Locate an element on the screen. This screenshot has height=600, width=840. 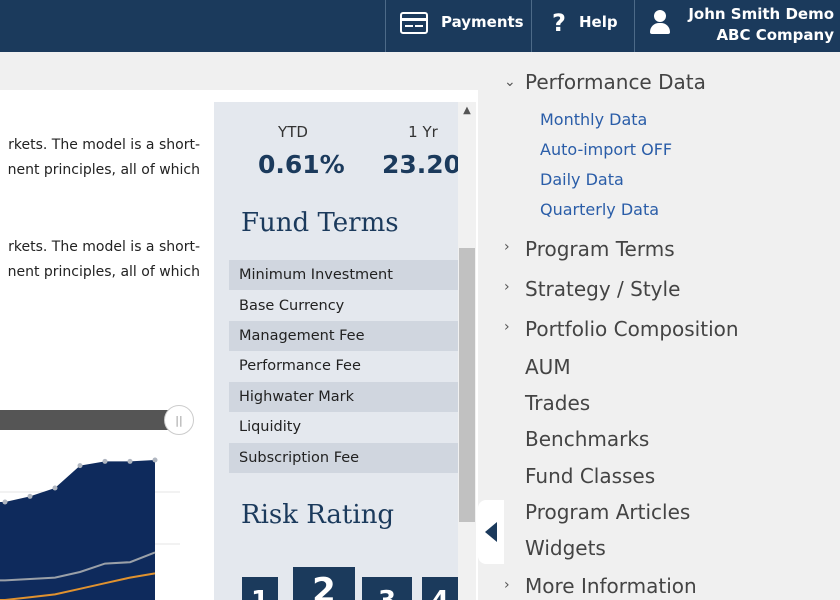
slider-grip-icon: || is located at coordinates (179, 420).